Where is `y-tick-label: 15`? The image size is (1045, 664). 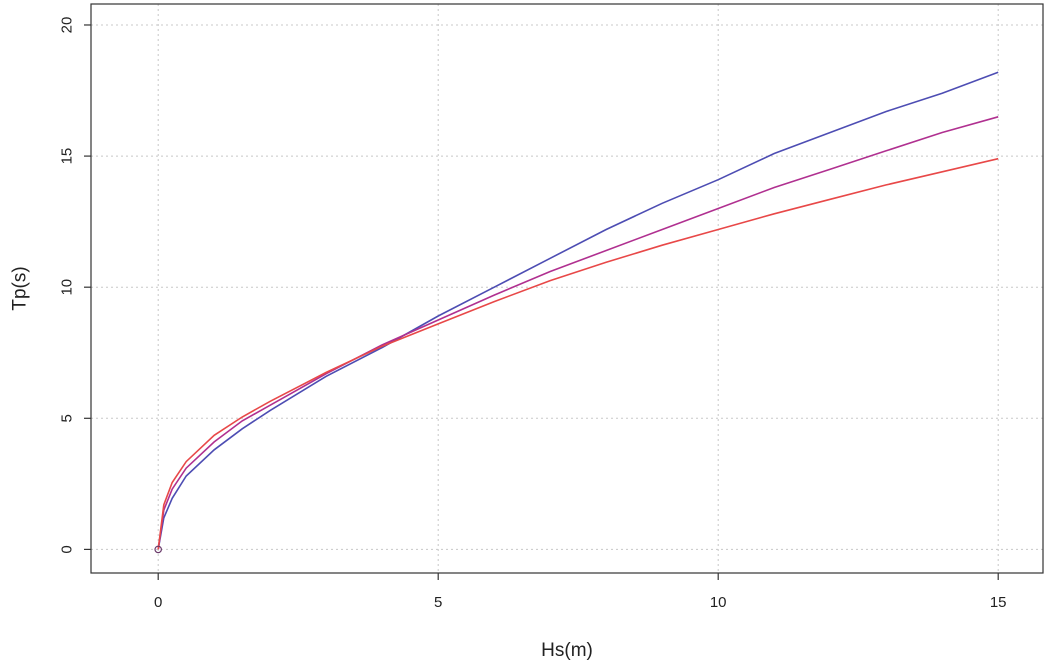
y-tick-label: 15 is located at coordinates (67, 156).